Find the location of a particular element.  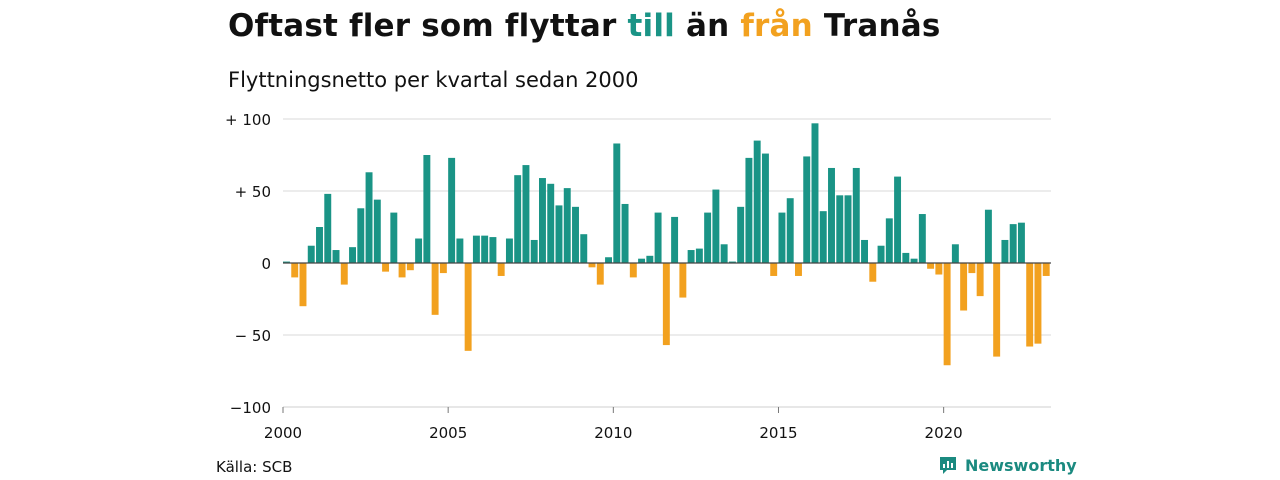

newsworthy-logo-icon is located at coordinates (948, 465).